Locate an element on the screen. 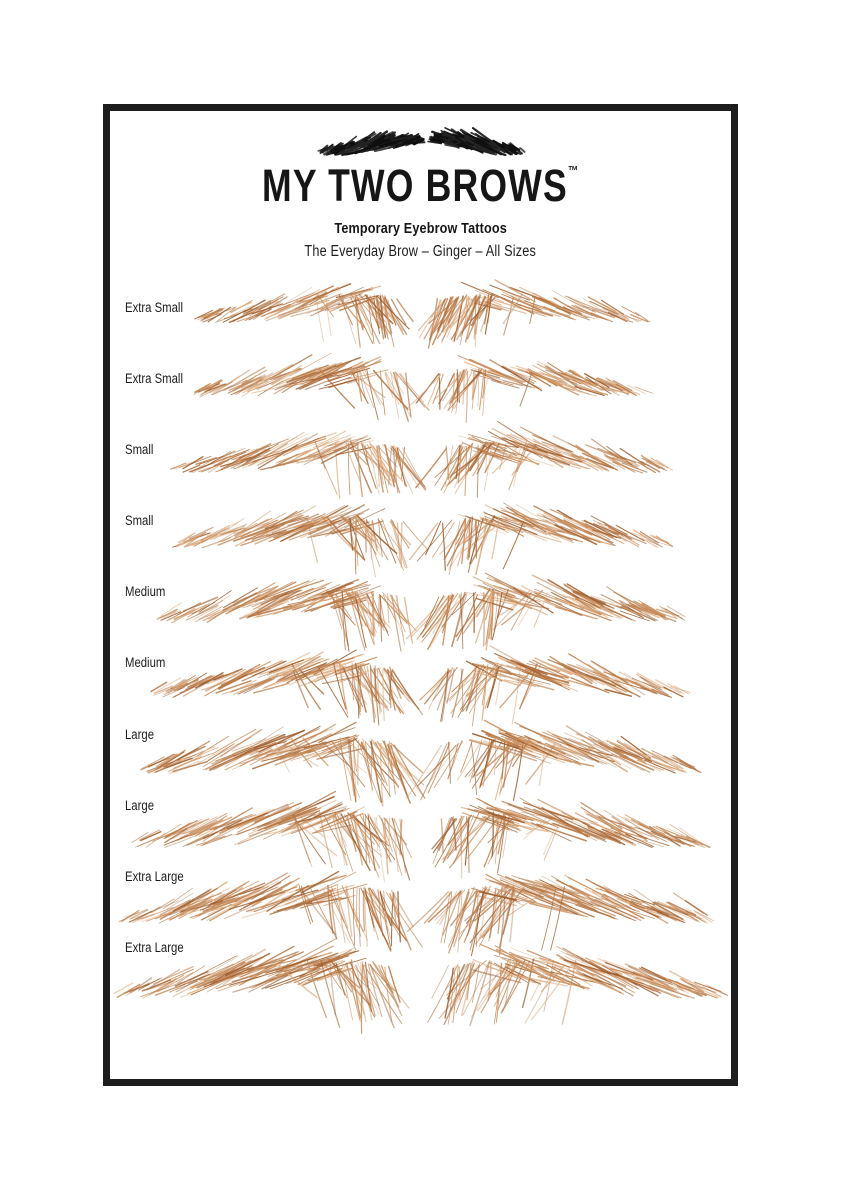 Image resolution: width=842 pixels, height=1191 pixels. brand-title-text: MY TWO BROWS is located at coordinates (415, 185).